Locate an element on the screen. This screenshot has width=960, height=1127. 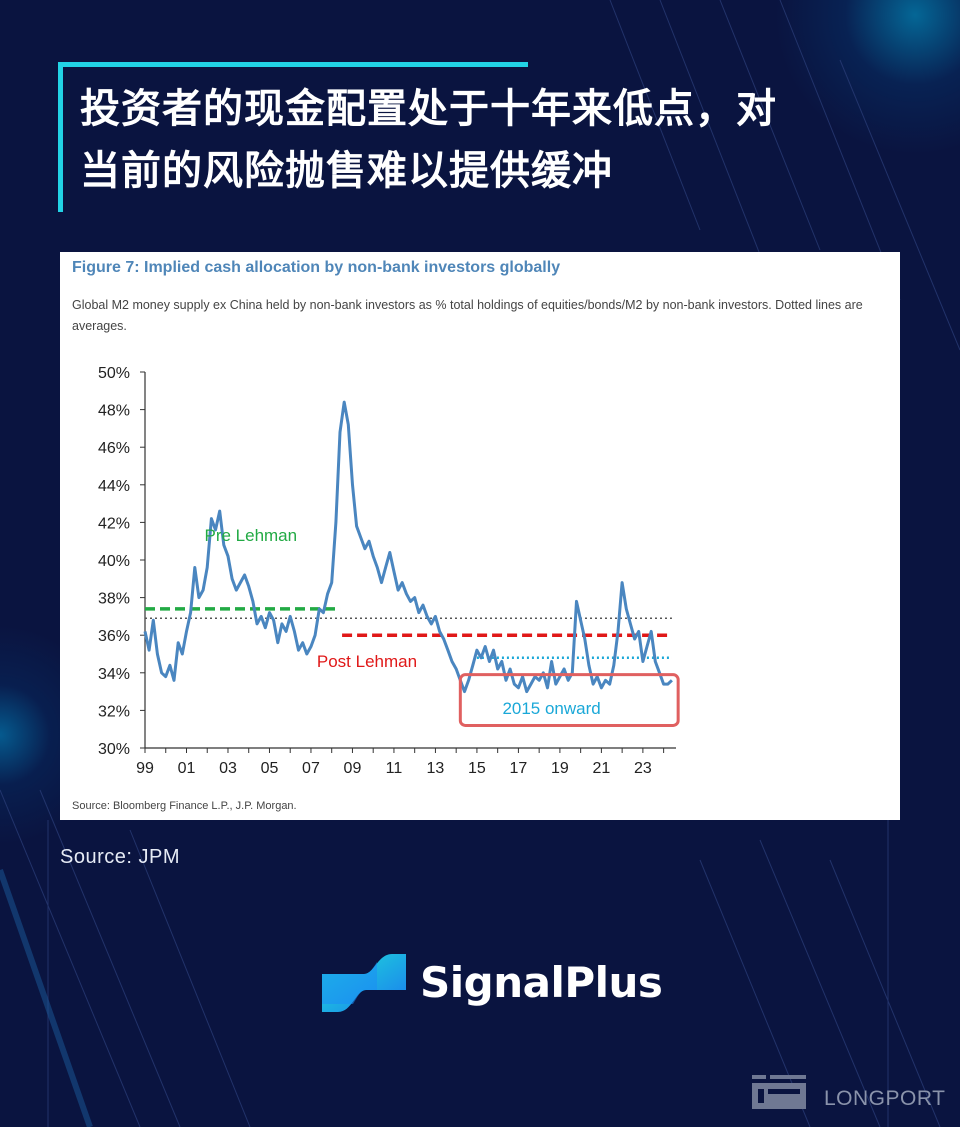
annotation-label: Post Lehman is located at coordinates (367, 661).